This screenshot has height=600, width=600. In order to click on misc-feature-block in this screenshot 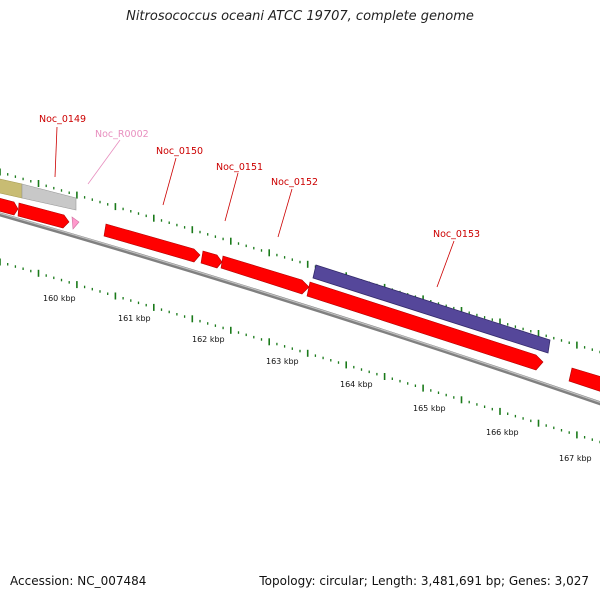, I will do `click(11, 188)`.